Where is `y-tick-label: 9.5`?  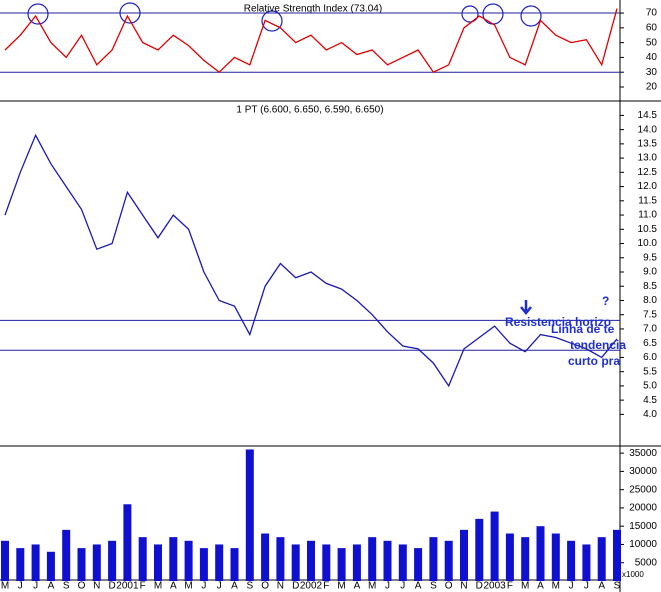 y-tick-label: 9.5 is located at coordinates (650, 257).